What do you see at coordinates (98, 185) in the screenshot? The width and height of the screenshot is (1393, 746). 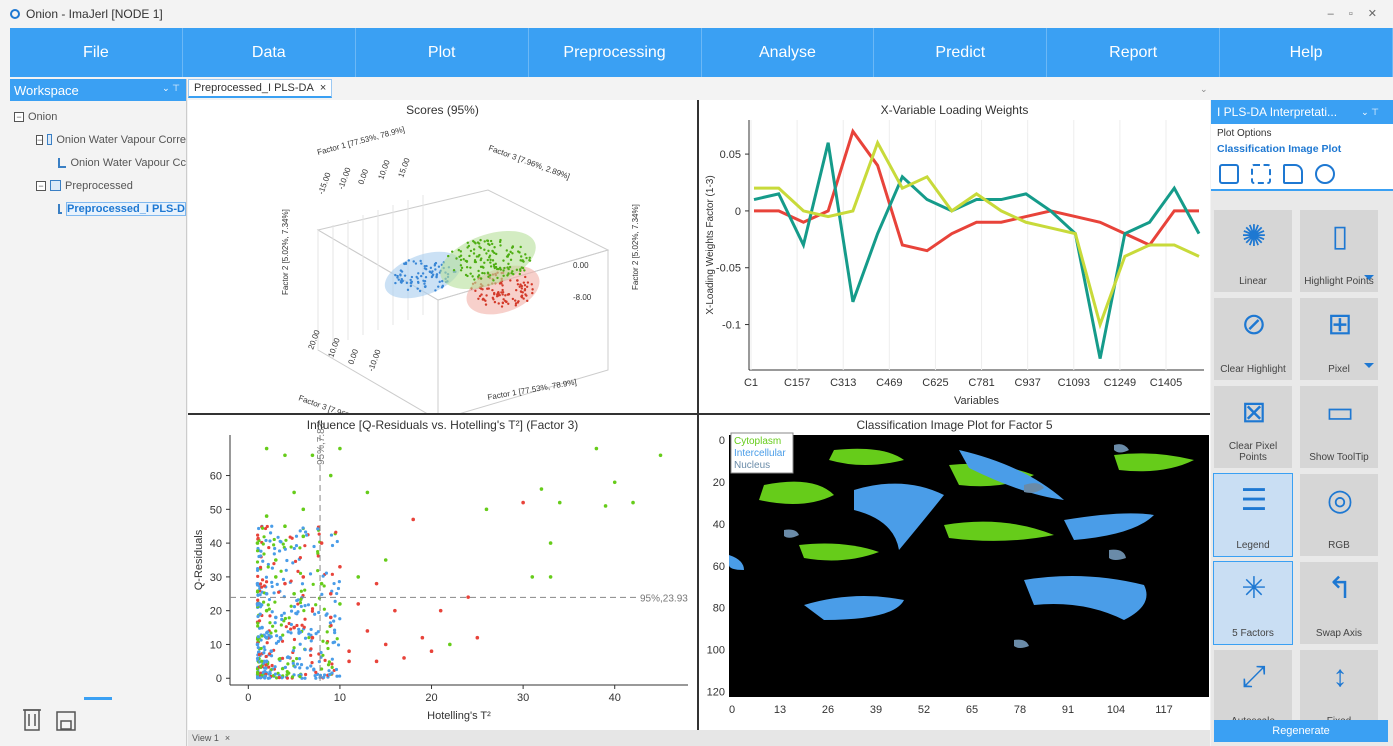 I see `tree-node: − Preprocessed` at bounding box center [98, 185].